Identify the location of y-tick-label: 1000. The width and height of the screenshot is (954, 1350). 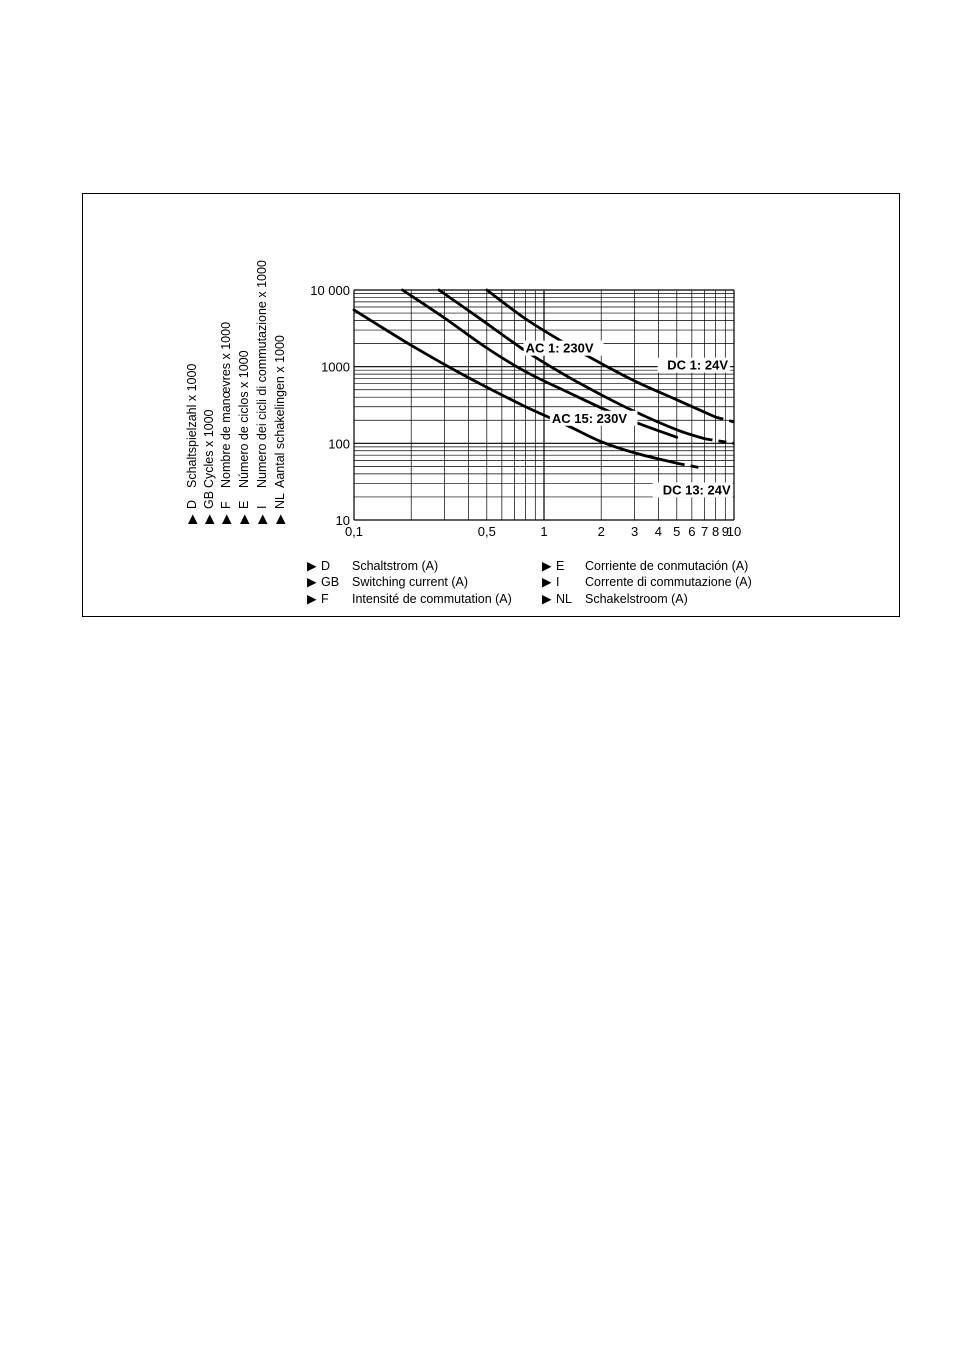
(335, 367).